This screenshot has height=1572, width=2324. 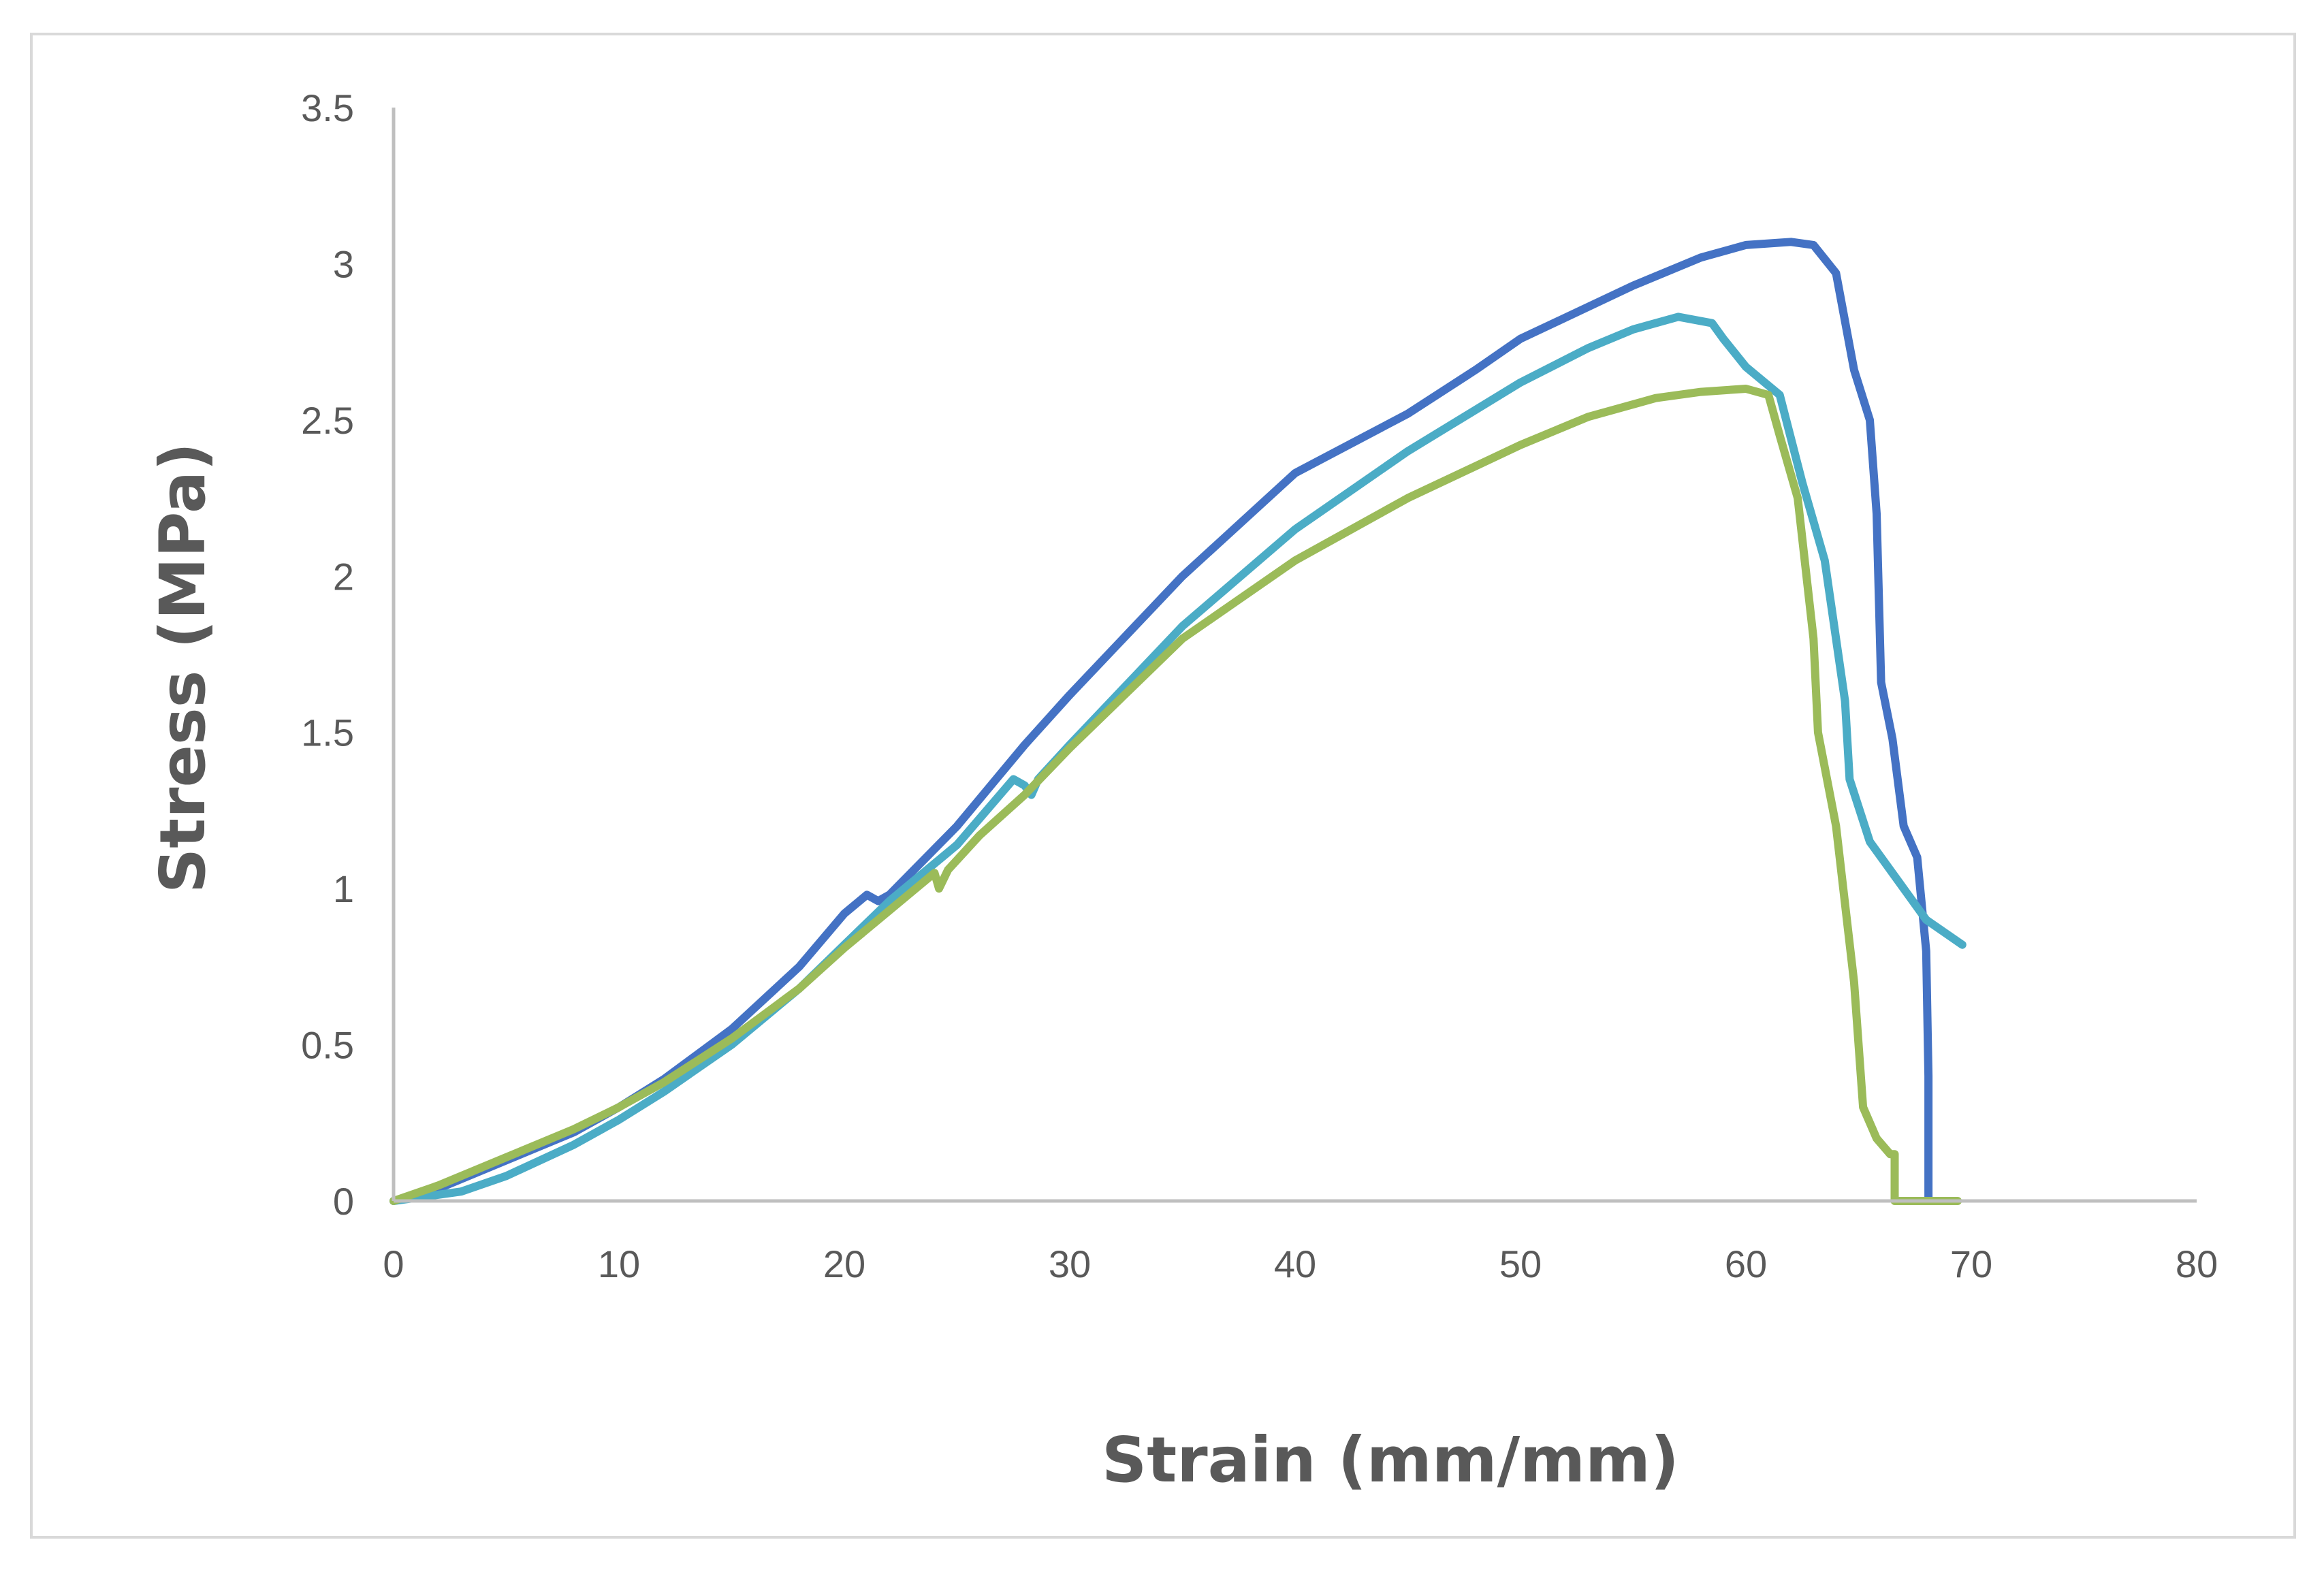 I want to click on y-tick-label: 2, so click(x=343, y=576).